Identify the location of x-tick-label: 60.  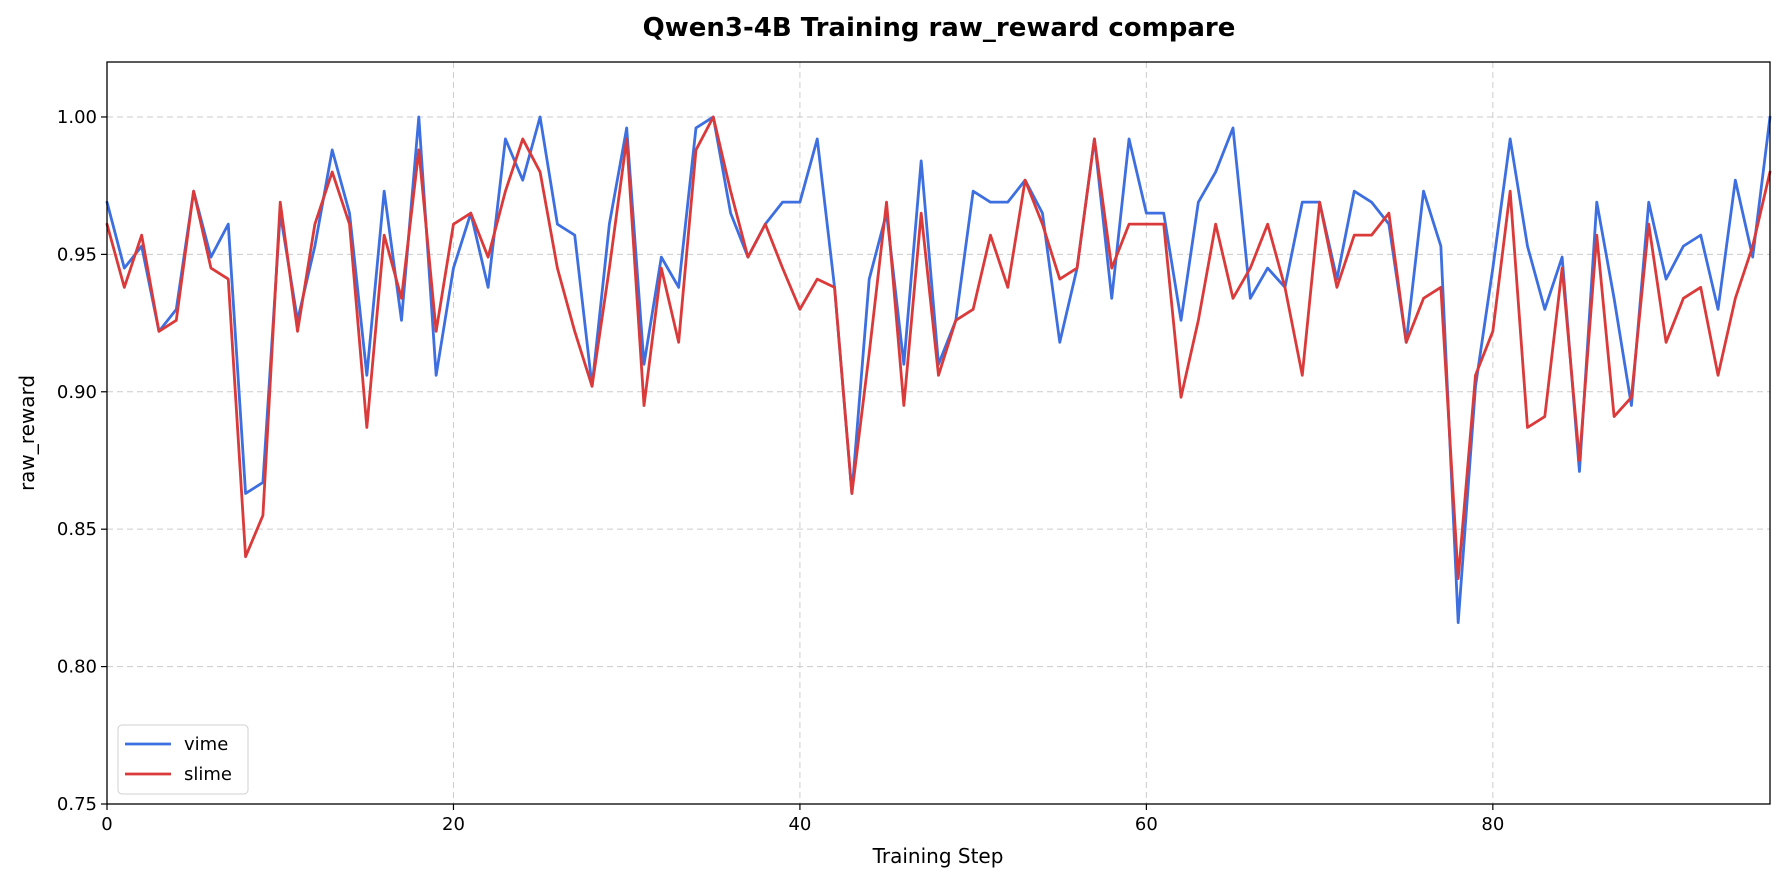
(1146, 824).